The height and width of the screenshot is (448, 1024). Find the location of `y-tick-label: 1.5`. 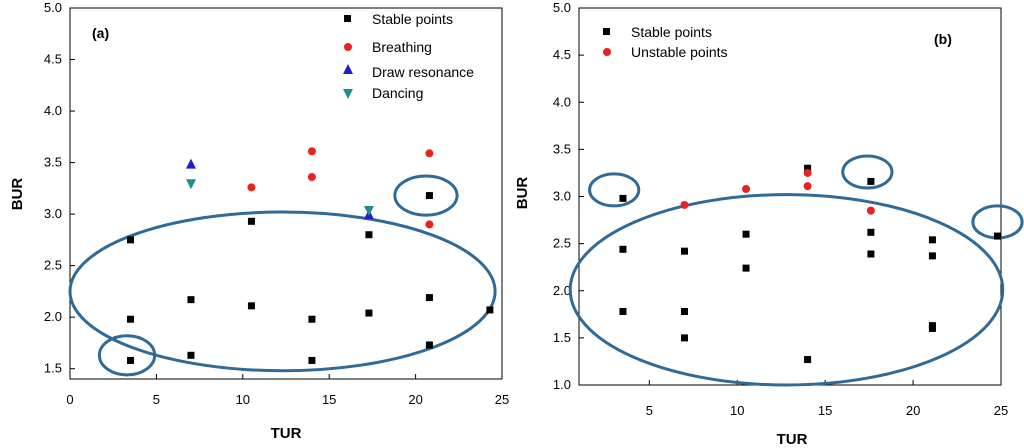

y-tick-label: 1.5 is located at coordinates (562, 337).